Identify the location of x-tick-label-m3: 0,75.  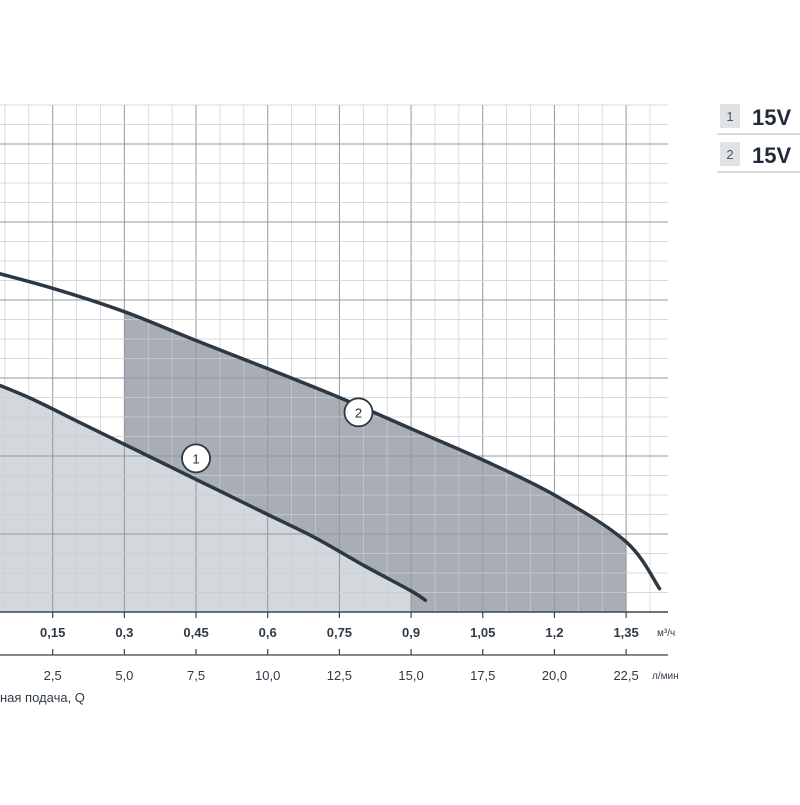
(339, 632).